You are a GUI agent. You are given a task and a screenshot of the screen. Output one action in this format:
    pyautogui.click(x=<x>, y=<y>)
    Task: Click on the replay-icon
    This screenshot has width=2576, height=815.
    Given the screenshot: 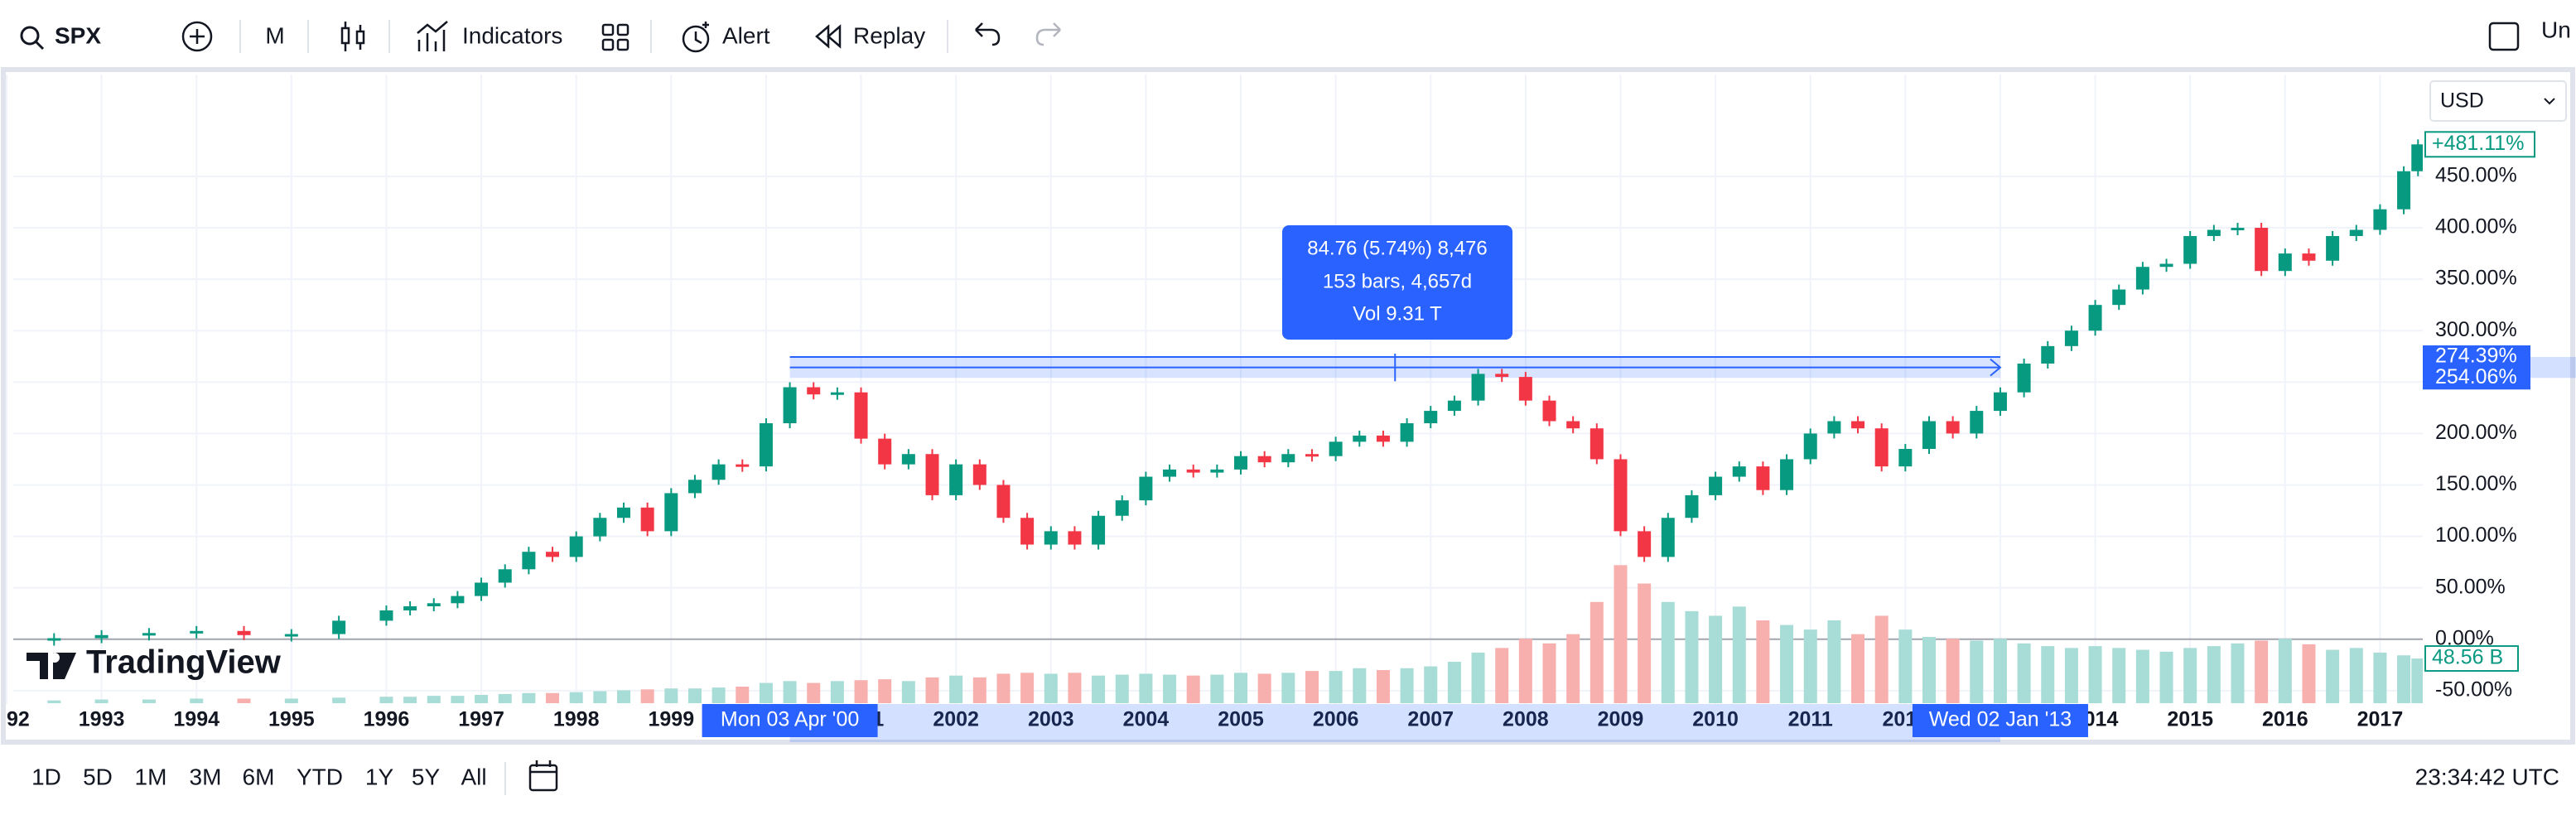 What is the action you would take?
    pyautogui.click(x=829, y=36)
    